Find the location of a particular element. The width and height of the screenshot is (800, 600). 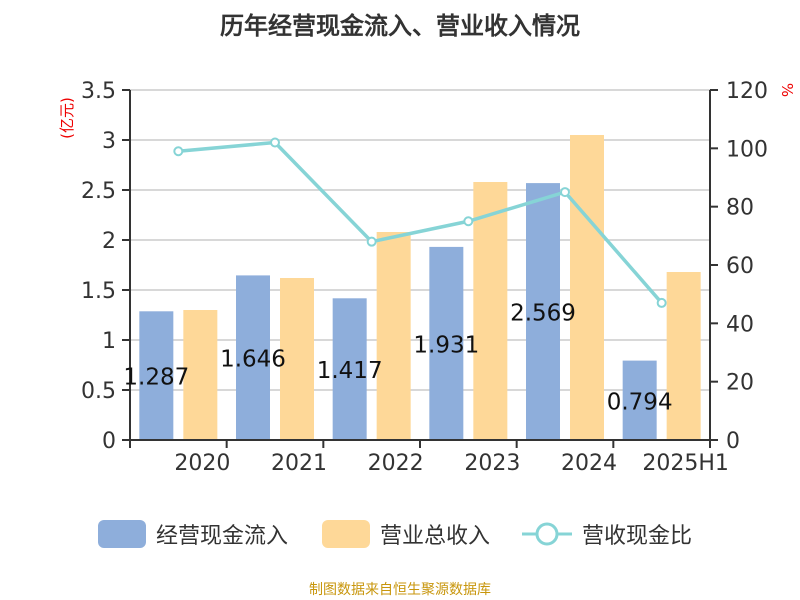

chart-title: 历年经营现金流入、营业收入情况 is located at coordinates (400, 26).